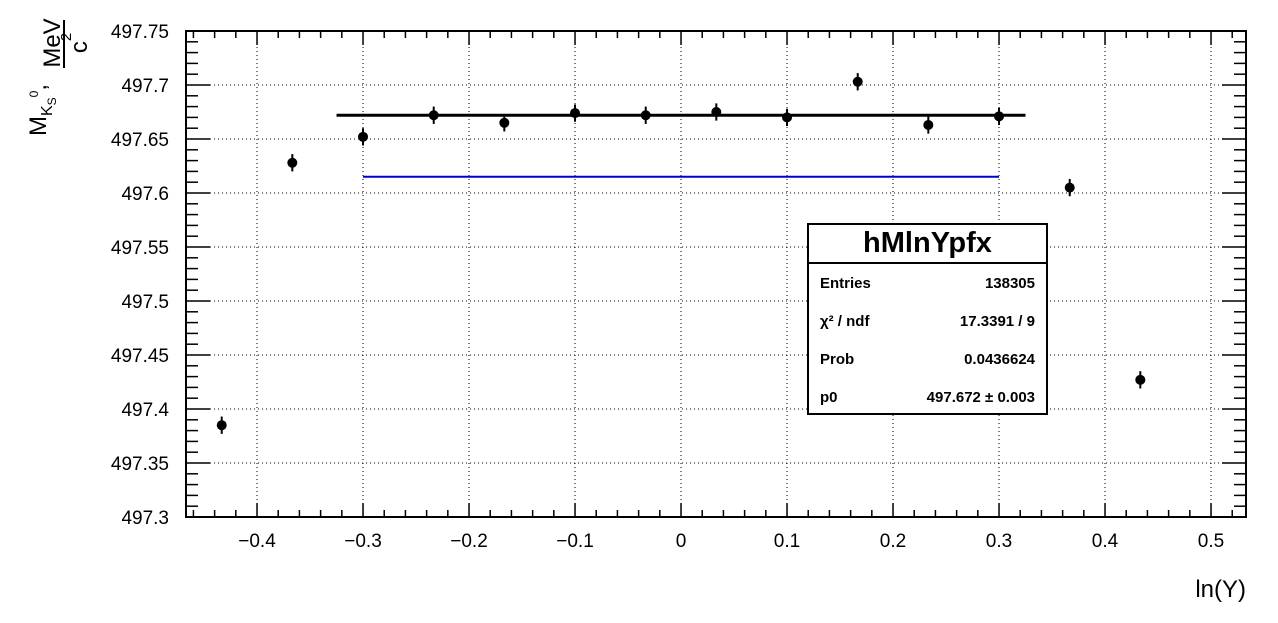  What do you see at coordinates (787, 541) in the screenshot?
I see `x-tick-label: 0.1` at bounding box center [787, 541].